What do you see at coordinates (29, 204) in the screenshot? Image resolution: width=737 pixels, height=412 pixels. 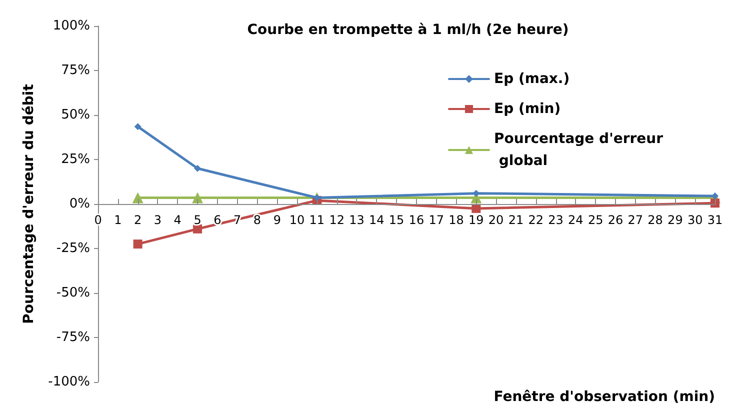 I see `y-axis-title: Pourcentage d'erreur du débit` at bounding box center [29, 204].